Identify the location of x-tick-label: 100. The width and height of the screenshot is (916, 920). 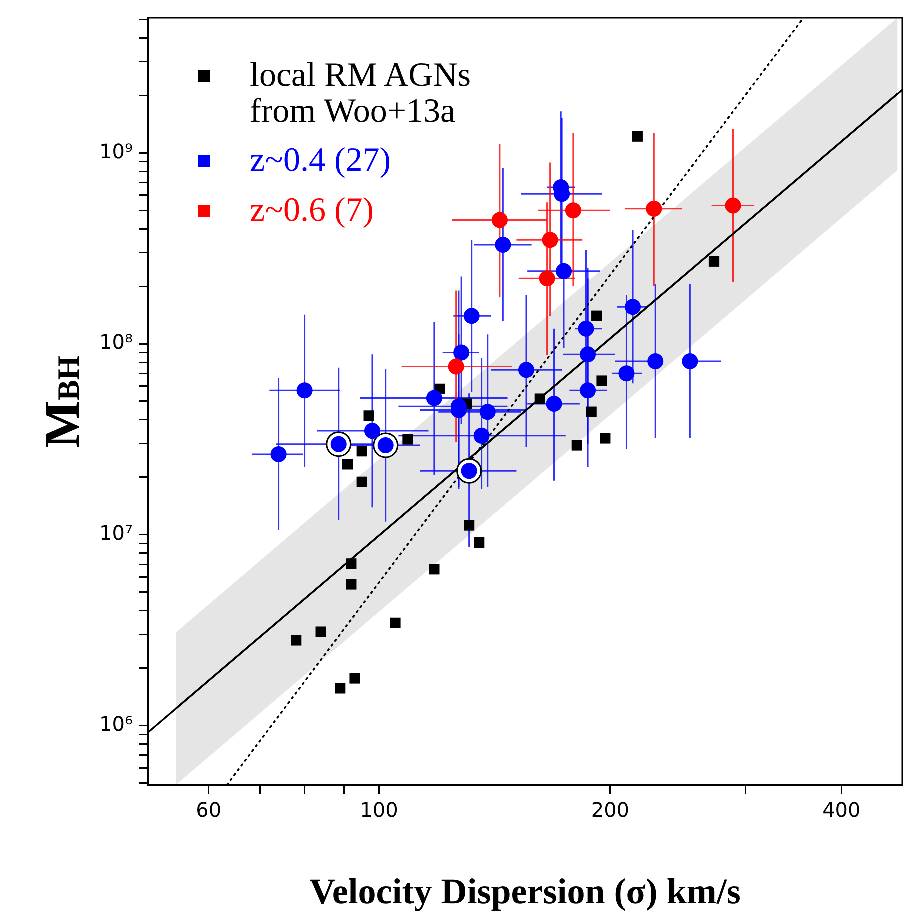
(379, 810).